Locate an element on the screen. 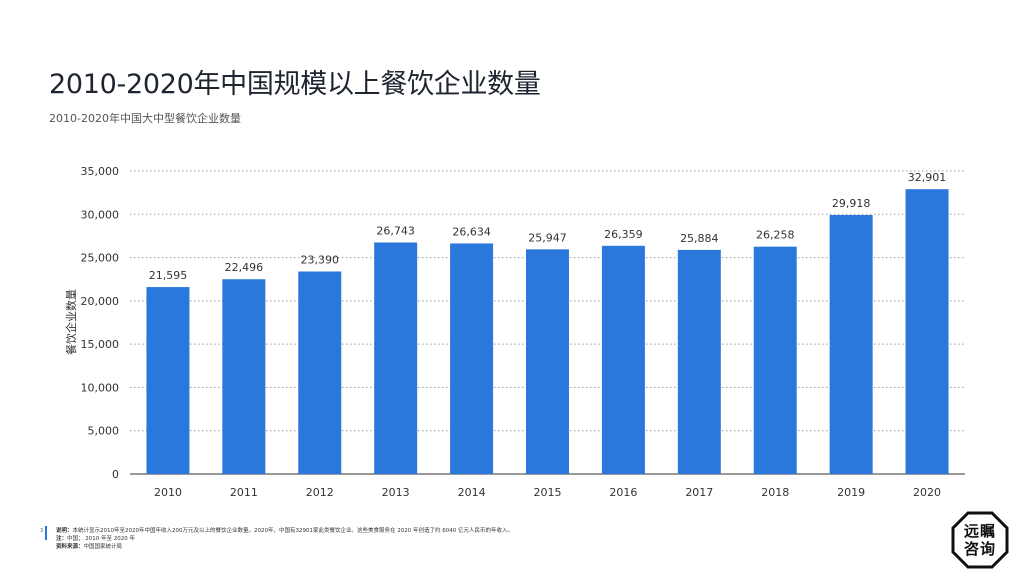  bar-value-label: 21,595 is located at coordinates (168, 275).